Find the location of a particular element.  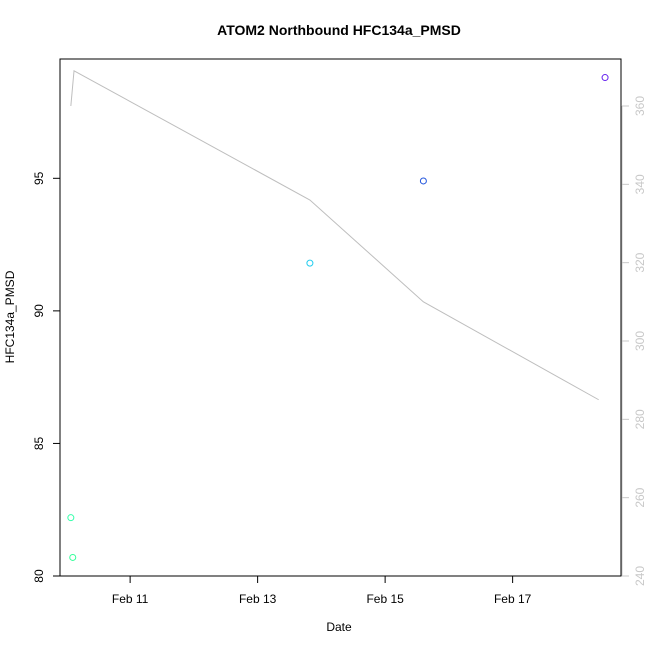

x-tick-label: Feb 13 is located at coordinates (258, 599).